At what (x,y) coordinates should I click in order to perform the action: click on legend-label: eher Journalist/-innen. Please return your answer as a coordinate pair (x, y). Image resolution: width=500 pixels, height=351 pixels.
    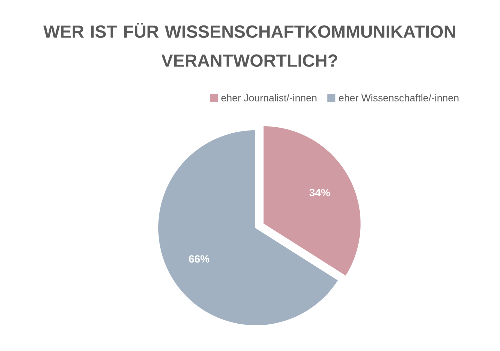
    Looking at the image, I should click on (269, 98).